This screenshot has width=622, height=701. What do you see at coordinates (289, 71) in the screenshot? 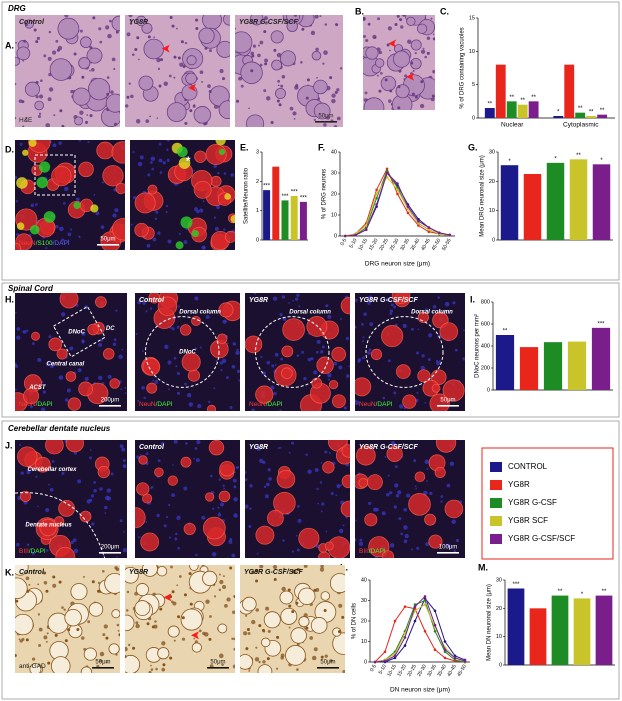
I see `micrograph` at bounding box center [289, 71].